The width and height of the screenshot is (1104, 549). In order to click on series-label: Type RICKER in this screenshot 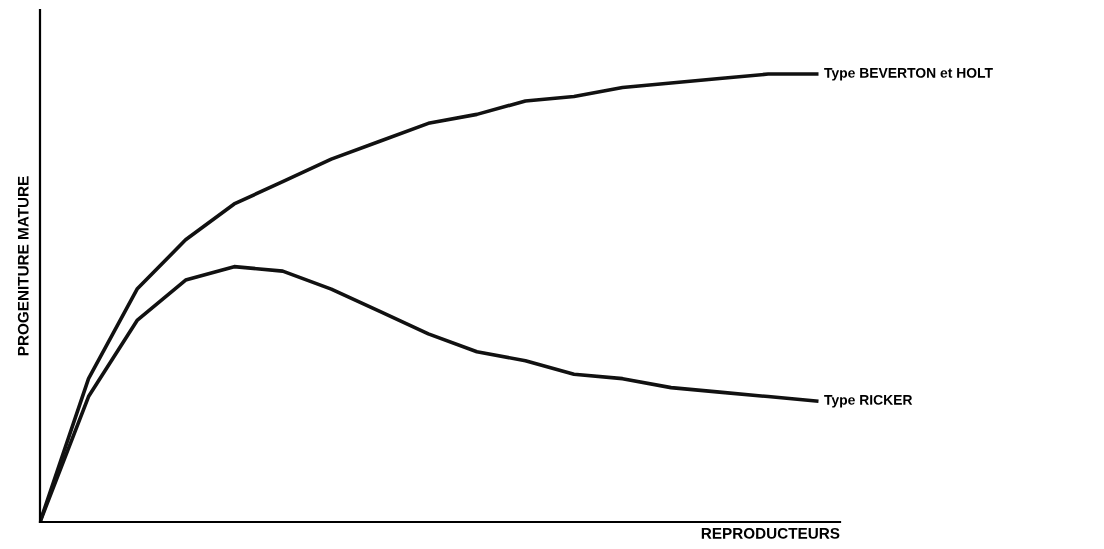, I will do `click(868, 401)`.